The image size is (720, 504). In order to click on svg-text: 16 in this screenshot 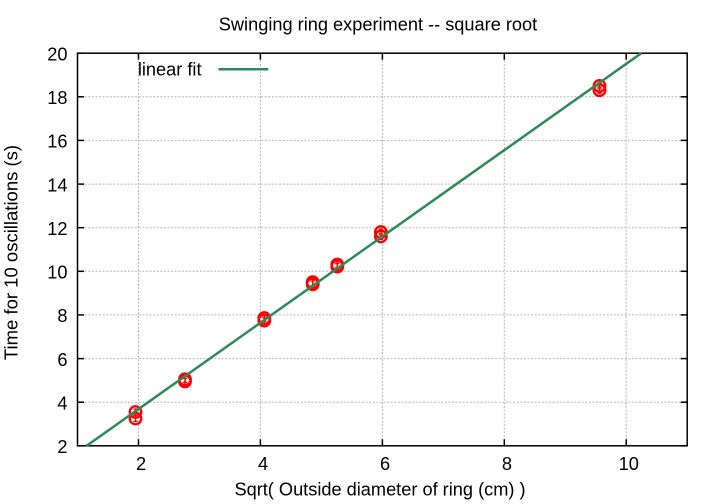, I will do `click(57, 142)`.